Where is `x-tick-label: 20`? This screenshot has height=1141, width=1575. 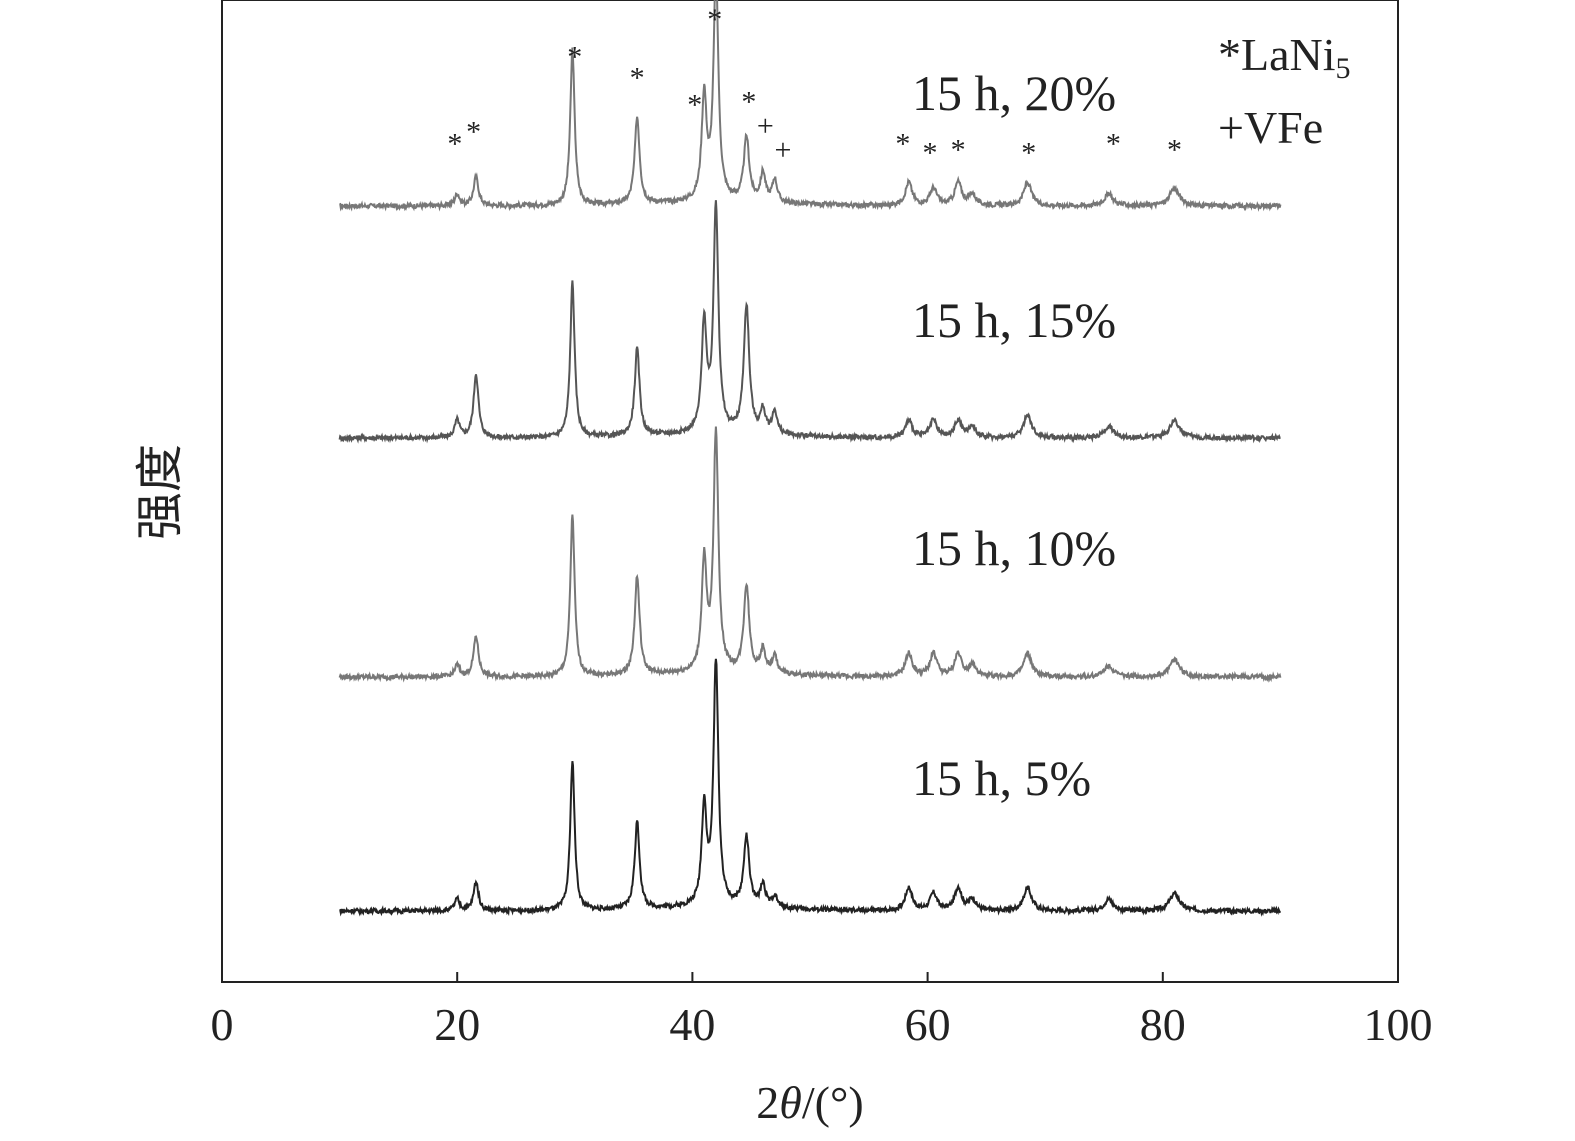
x-tick-label: 20 is located at coordinates (457, 1024).